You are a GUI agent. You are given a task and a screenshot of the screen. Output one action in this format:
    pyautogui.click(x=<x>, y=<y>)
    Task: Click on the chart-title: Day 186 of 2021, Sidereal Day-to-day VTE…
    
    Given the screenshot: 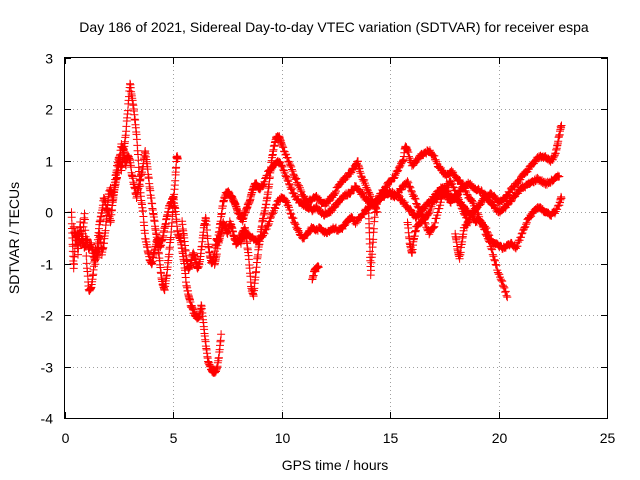 What is the action you would take?
    pyautogui.click(x=334, y=27)
    